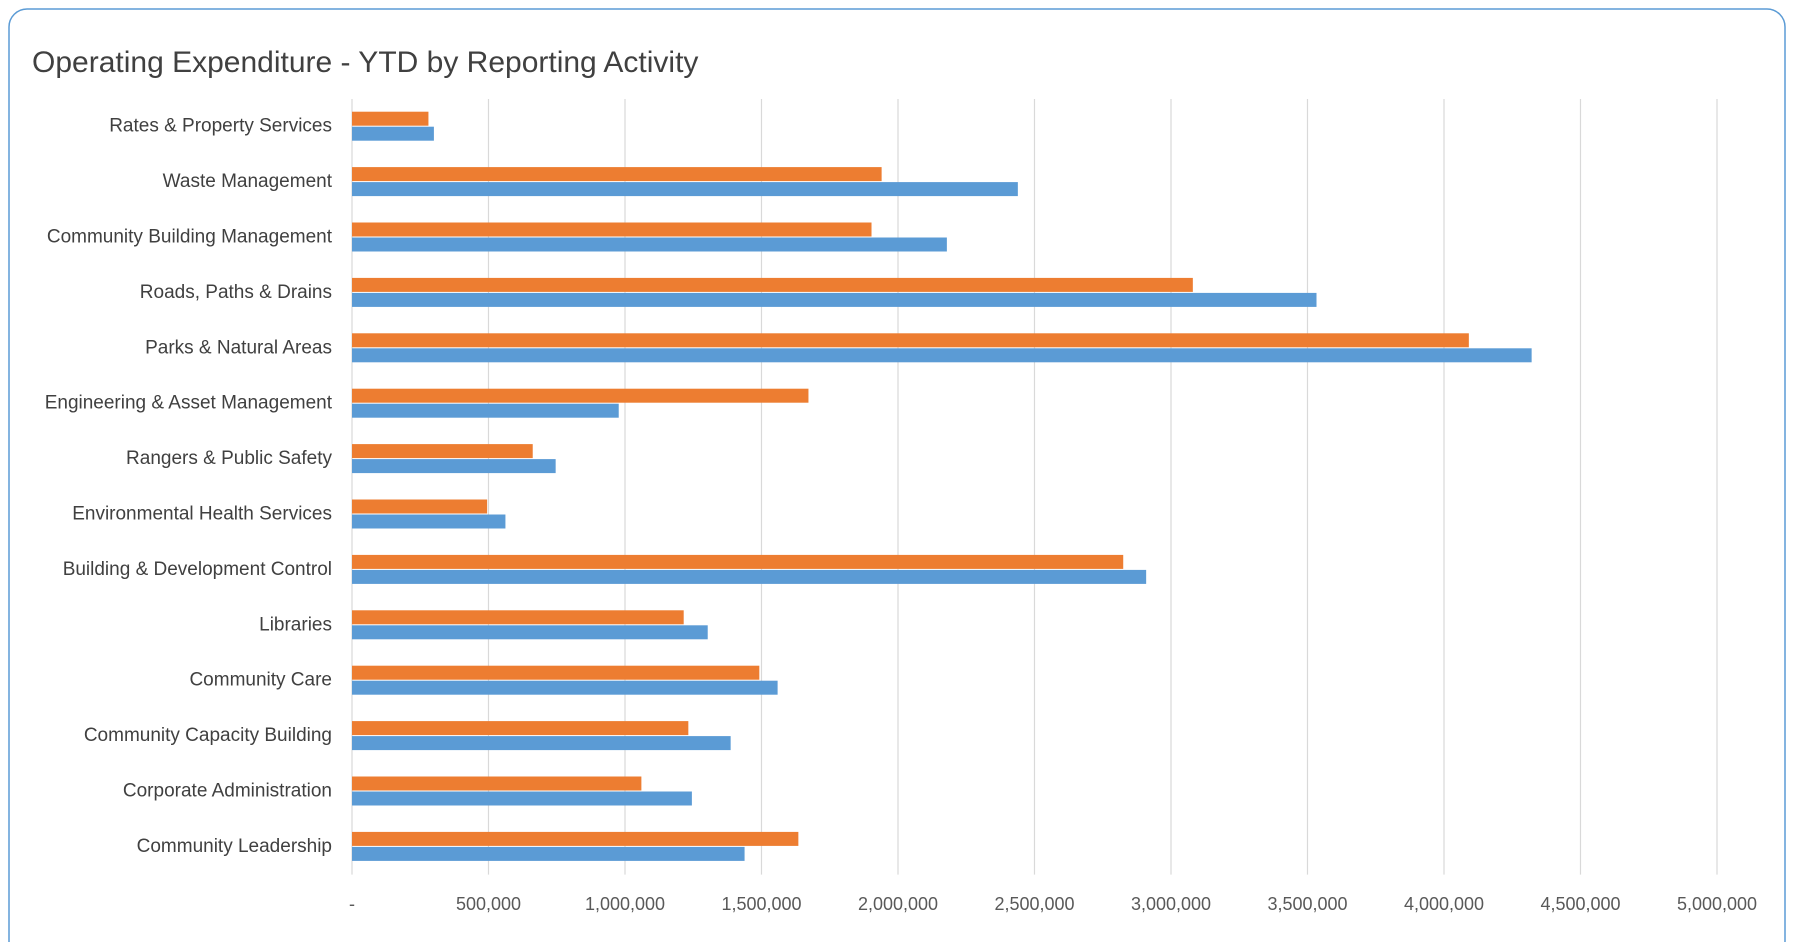  What do you see at coordinates (238, 347) in the screenshot?
I see `y-tick-label: Parks & Natural Areas` at bounding box center [238, 347].